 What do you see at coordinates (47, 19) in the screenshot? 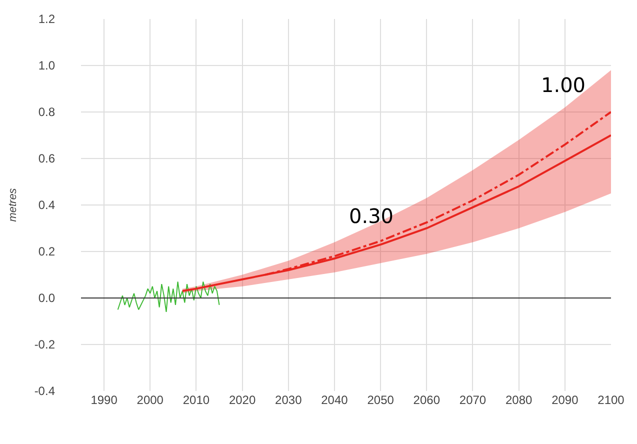
I see `y-tick-label: 1.2` at bounding box center [47, 19].